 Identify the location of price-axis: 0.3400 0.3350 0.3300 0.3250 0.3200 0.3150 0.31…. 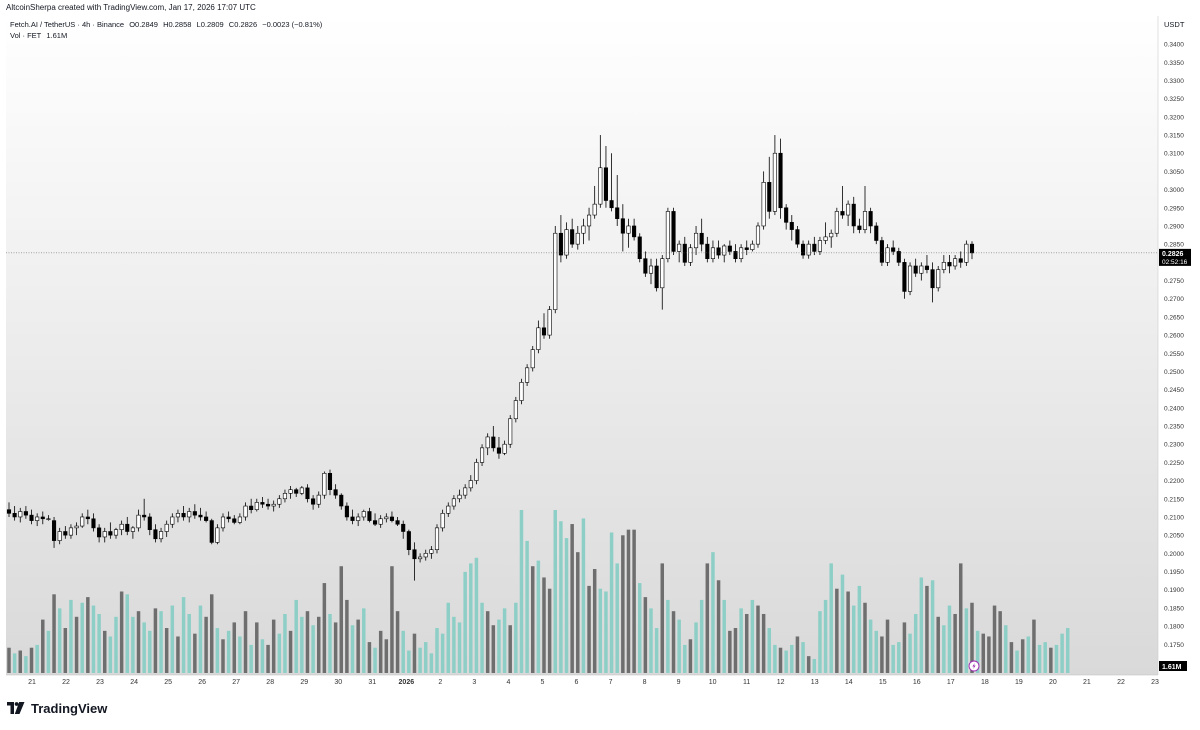
(1170, 345).